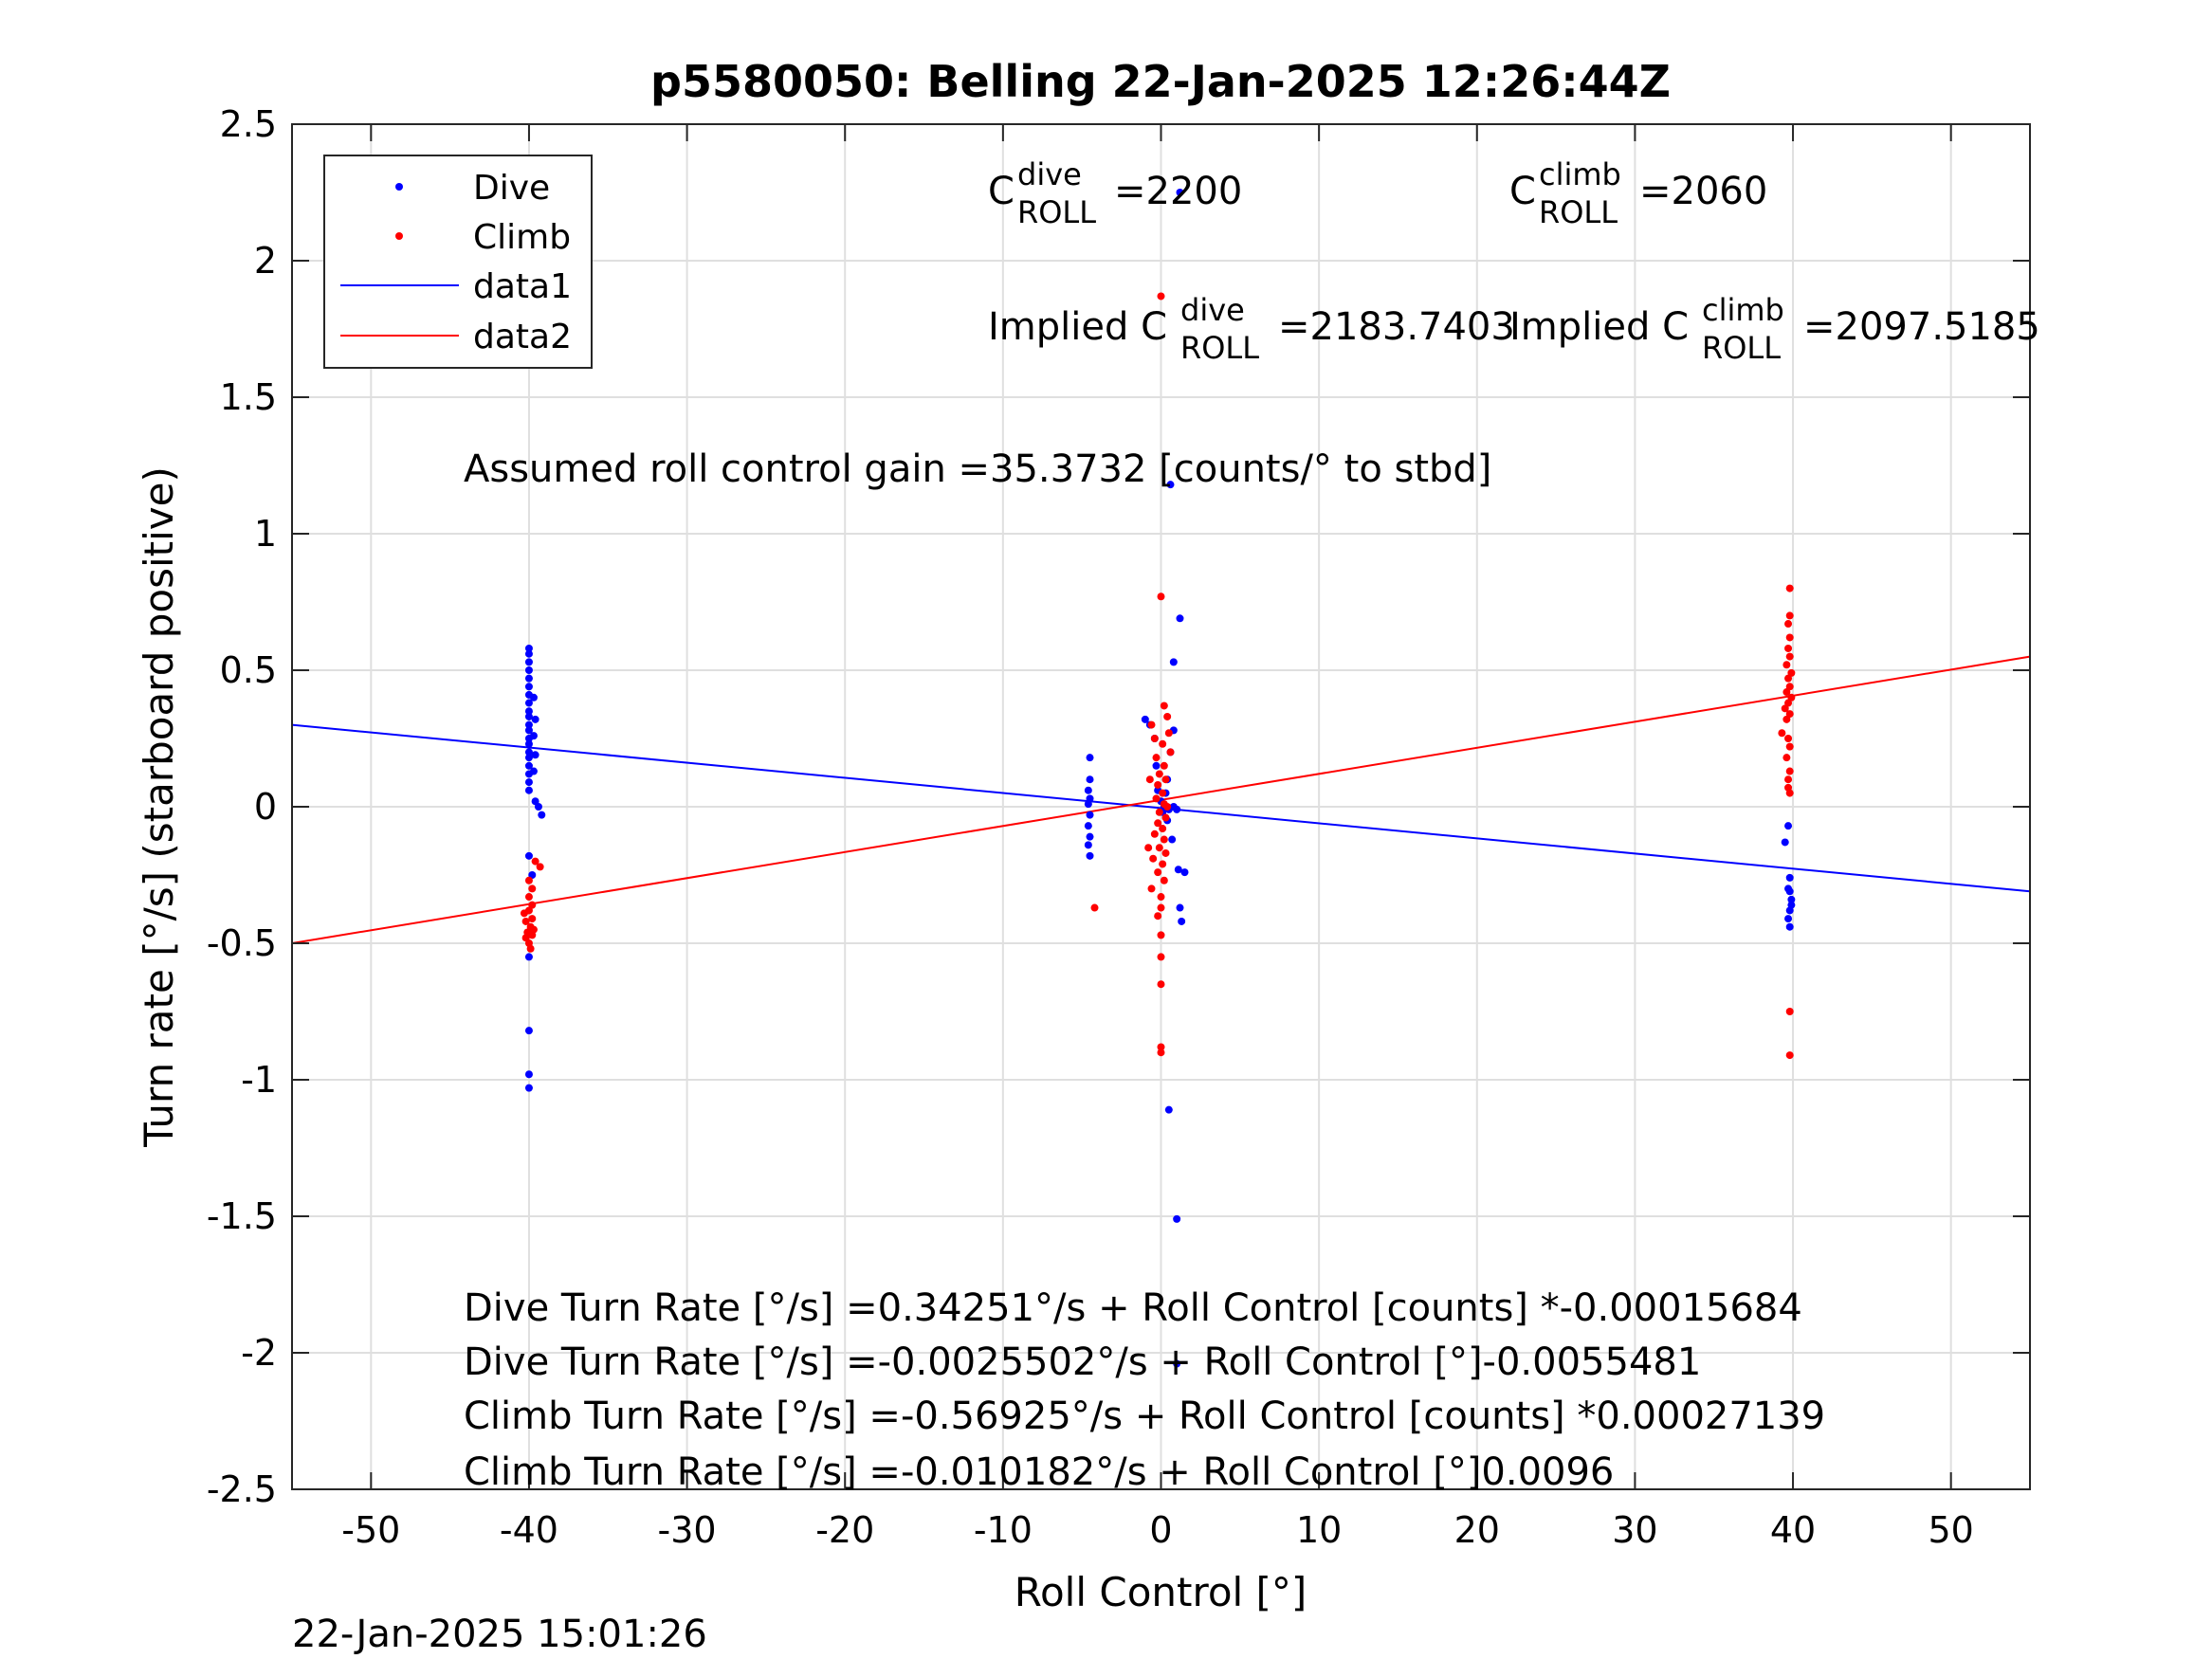 The image size is (2212, 1659). Describe the element at coordinates (248, 124) in the screenshot. I see `y-tick-label: 2.5` at that location.